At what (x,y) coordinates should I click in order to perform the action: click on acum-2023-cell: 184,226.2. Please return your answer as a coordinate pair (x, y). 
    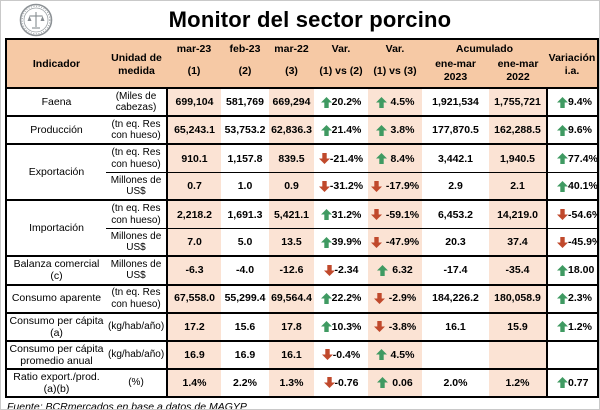
    Looking at the image, I should click on (455, 298).